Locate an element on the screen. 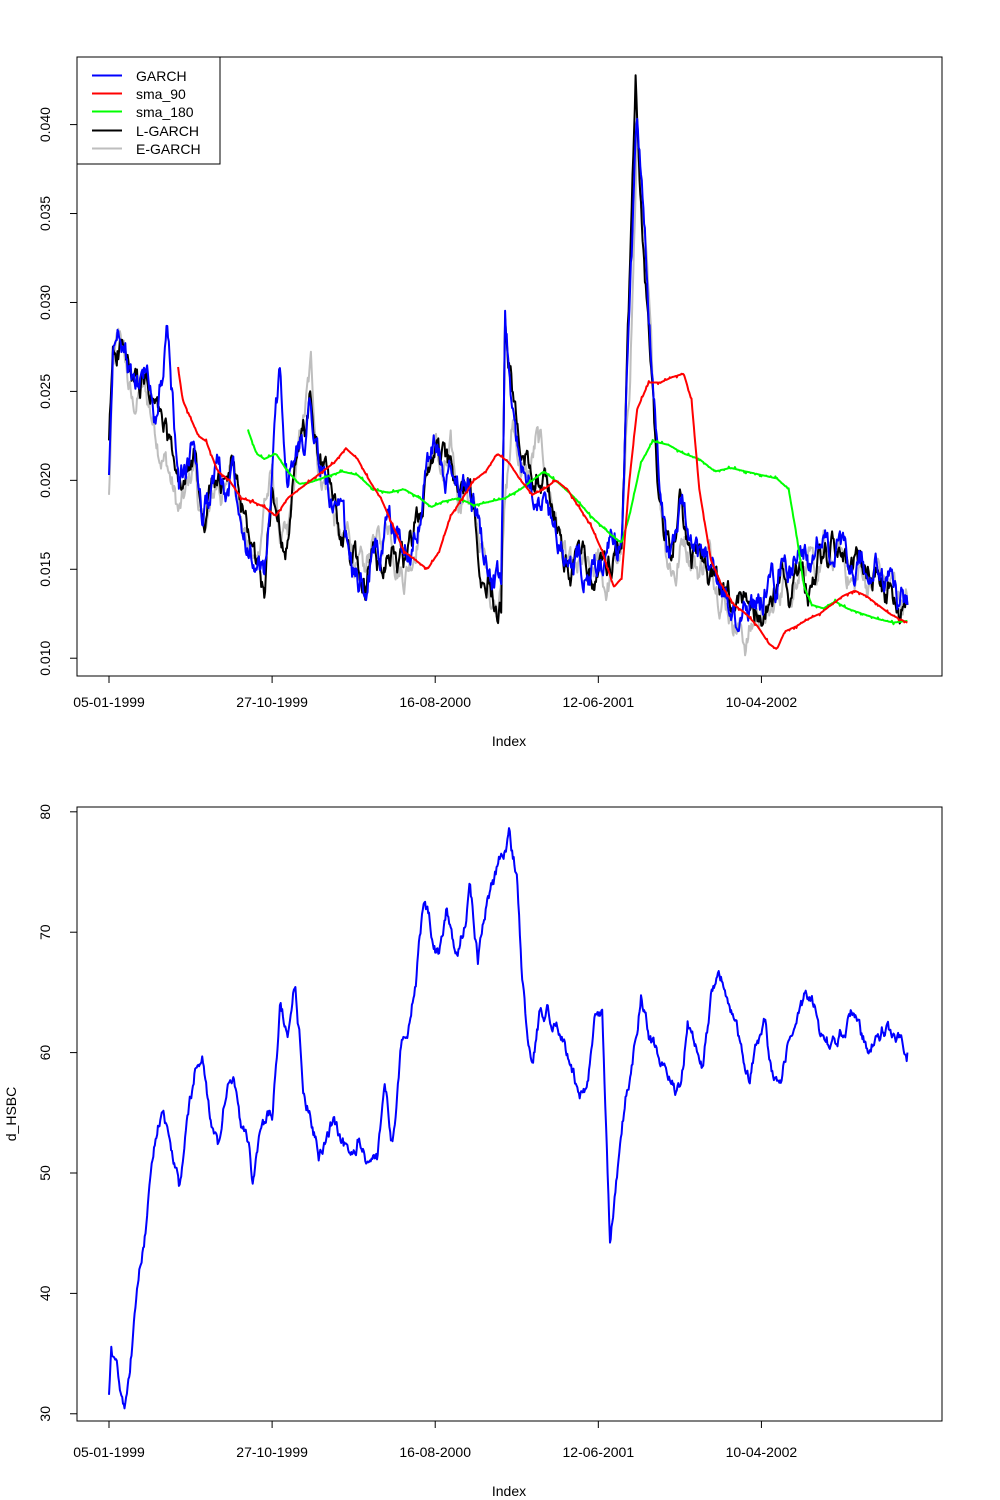  y-tick-label: 0.030 is located at coordinates (45, 302).